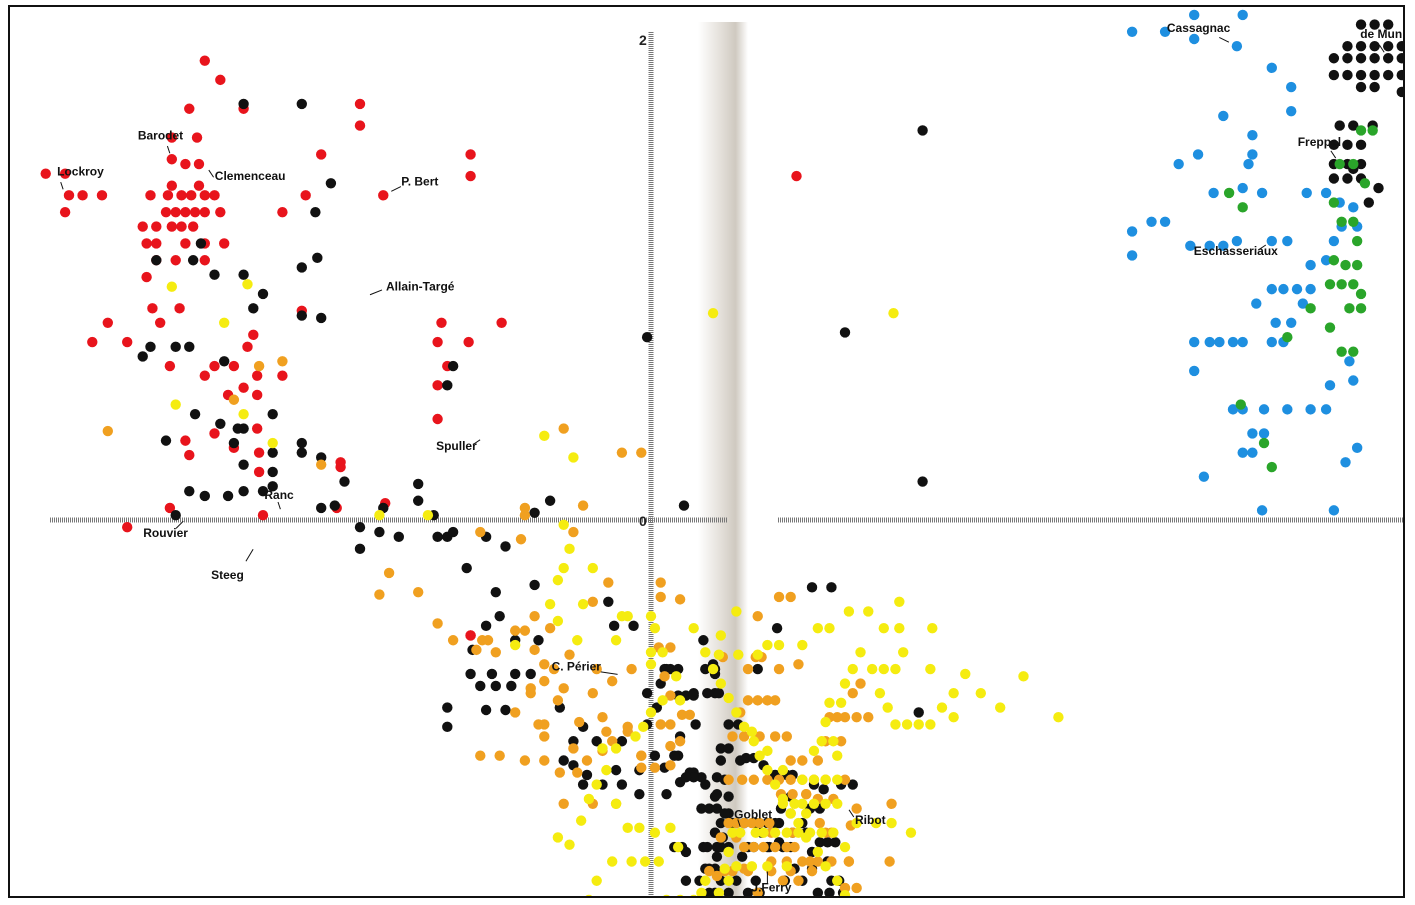  I want to click on tick-label: 2, so click(643, 40).